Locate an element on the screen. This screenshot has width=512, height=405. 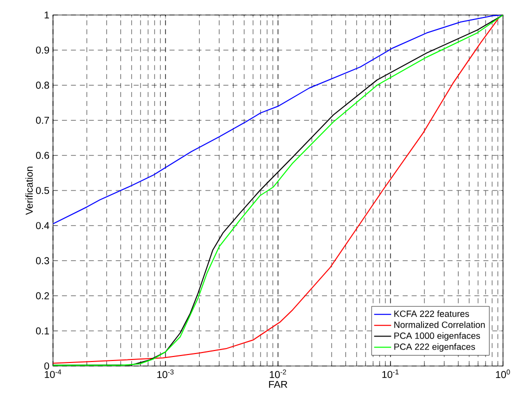
legend-label: PCA 222 eigenfaces is located at coordinates (435, 347).